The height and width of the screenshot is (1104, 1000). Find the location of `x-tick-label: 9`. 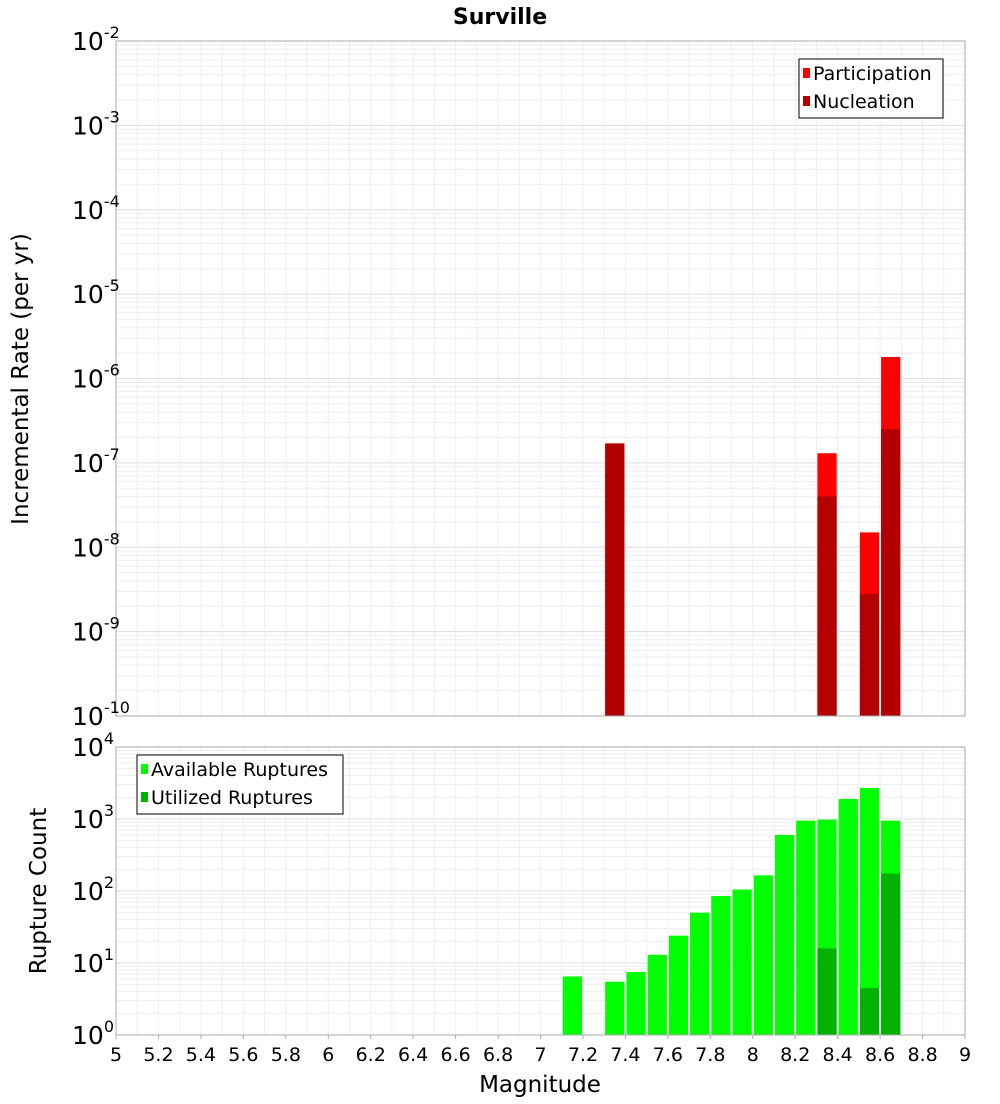

x-tick-label: 9 is located at coordinates (965, 1055).